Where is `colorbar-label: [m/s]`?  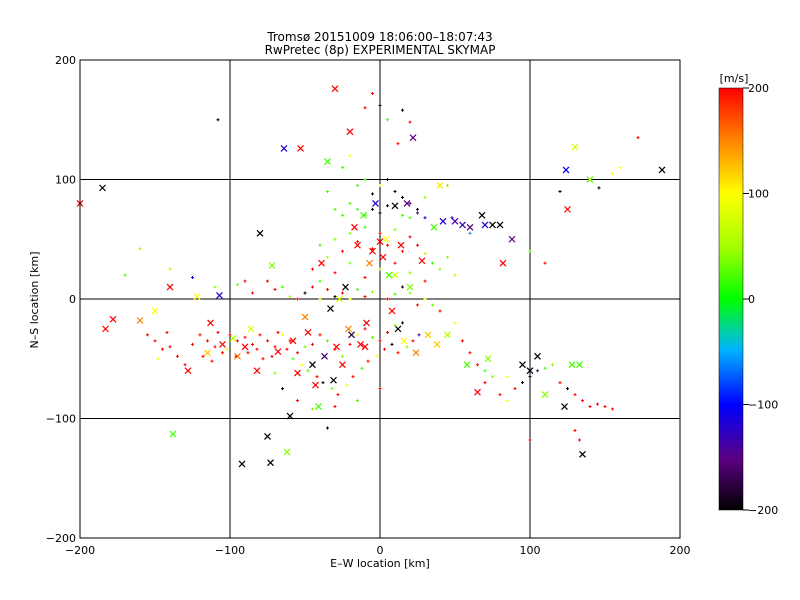 colorbar-label: [m/s] is located at coordinates (734, 78).